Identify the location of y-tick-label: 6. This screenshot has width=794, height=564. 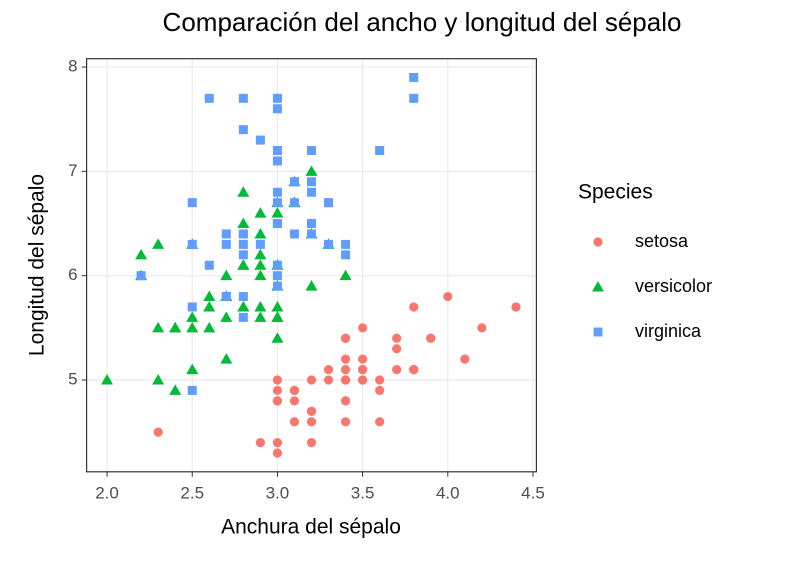
(72, 274).